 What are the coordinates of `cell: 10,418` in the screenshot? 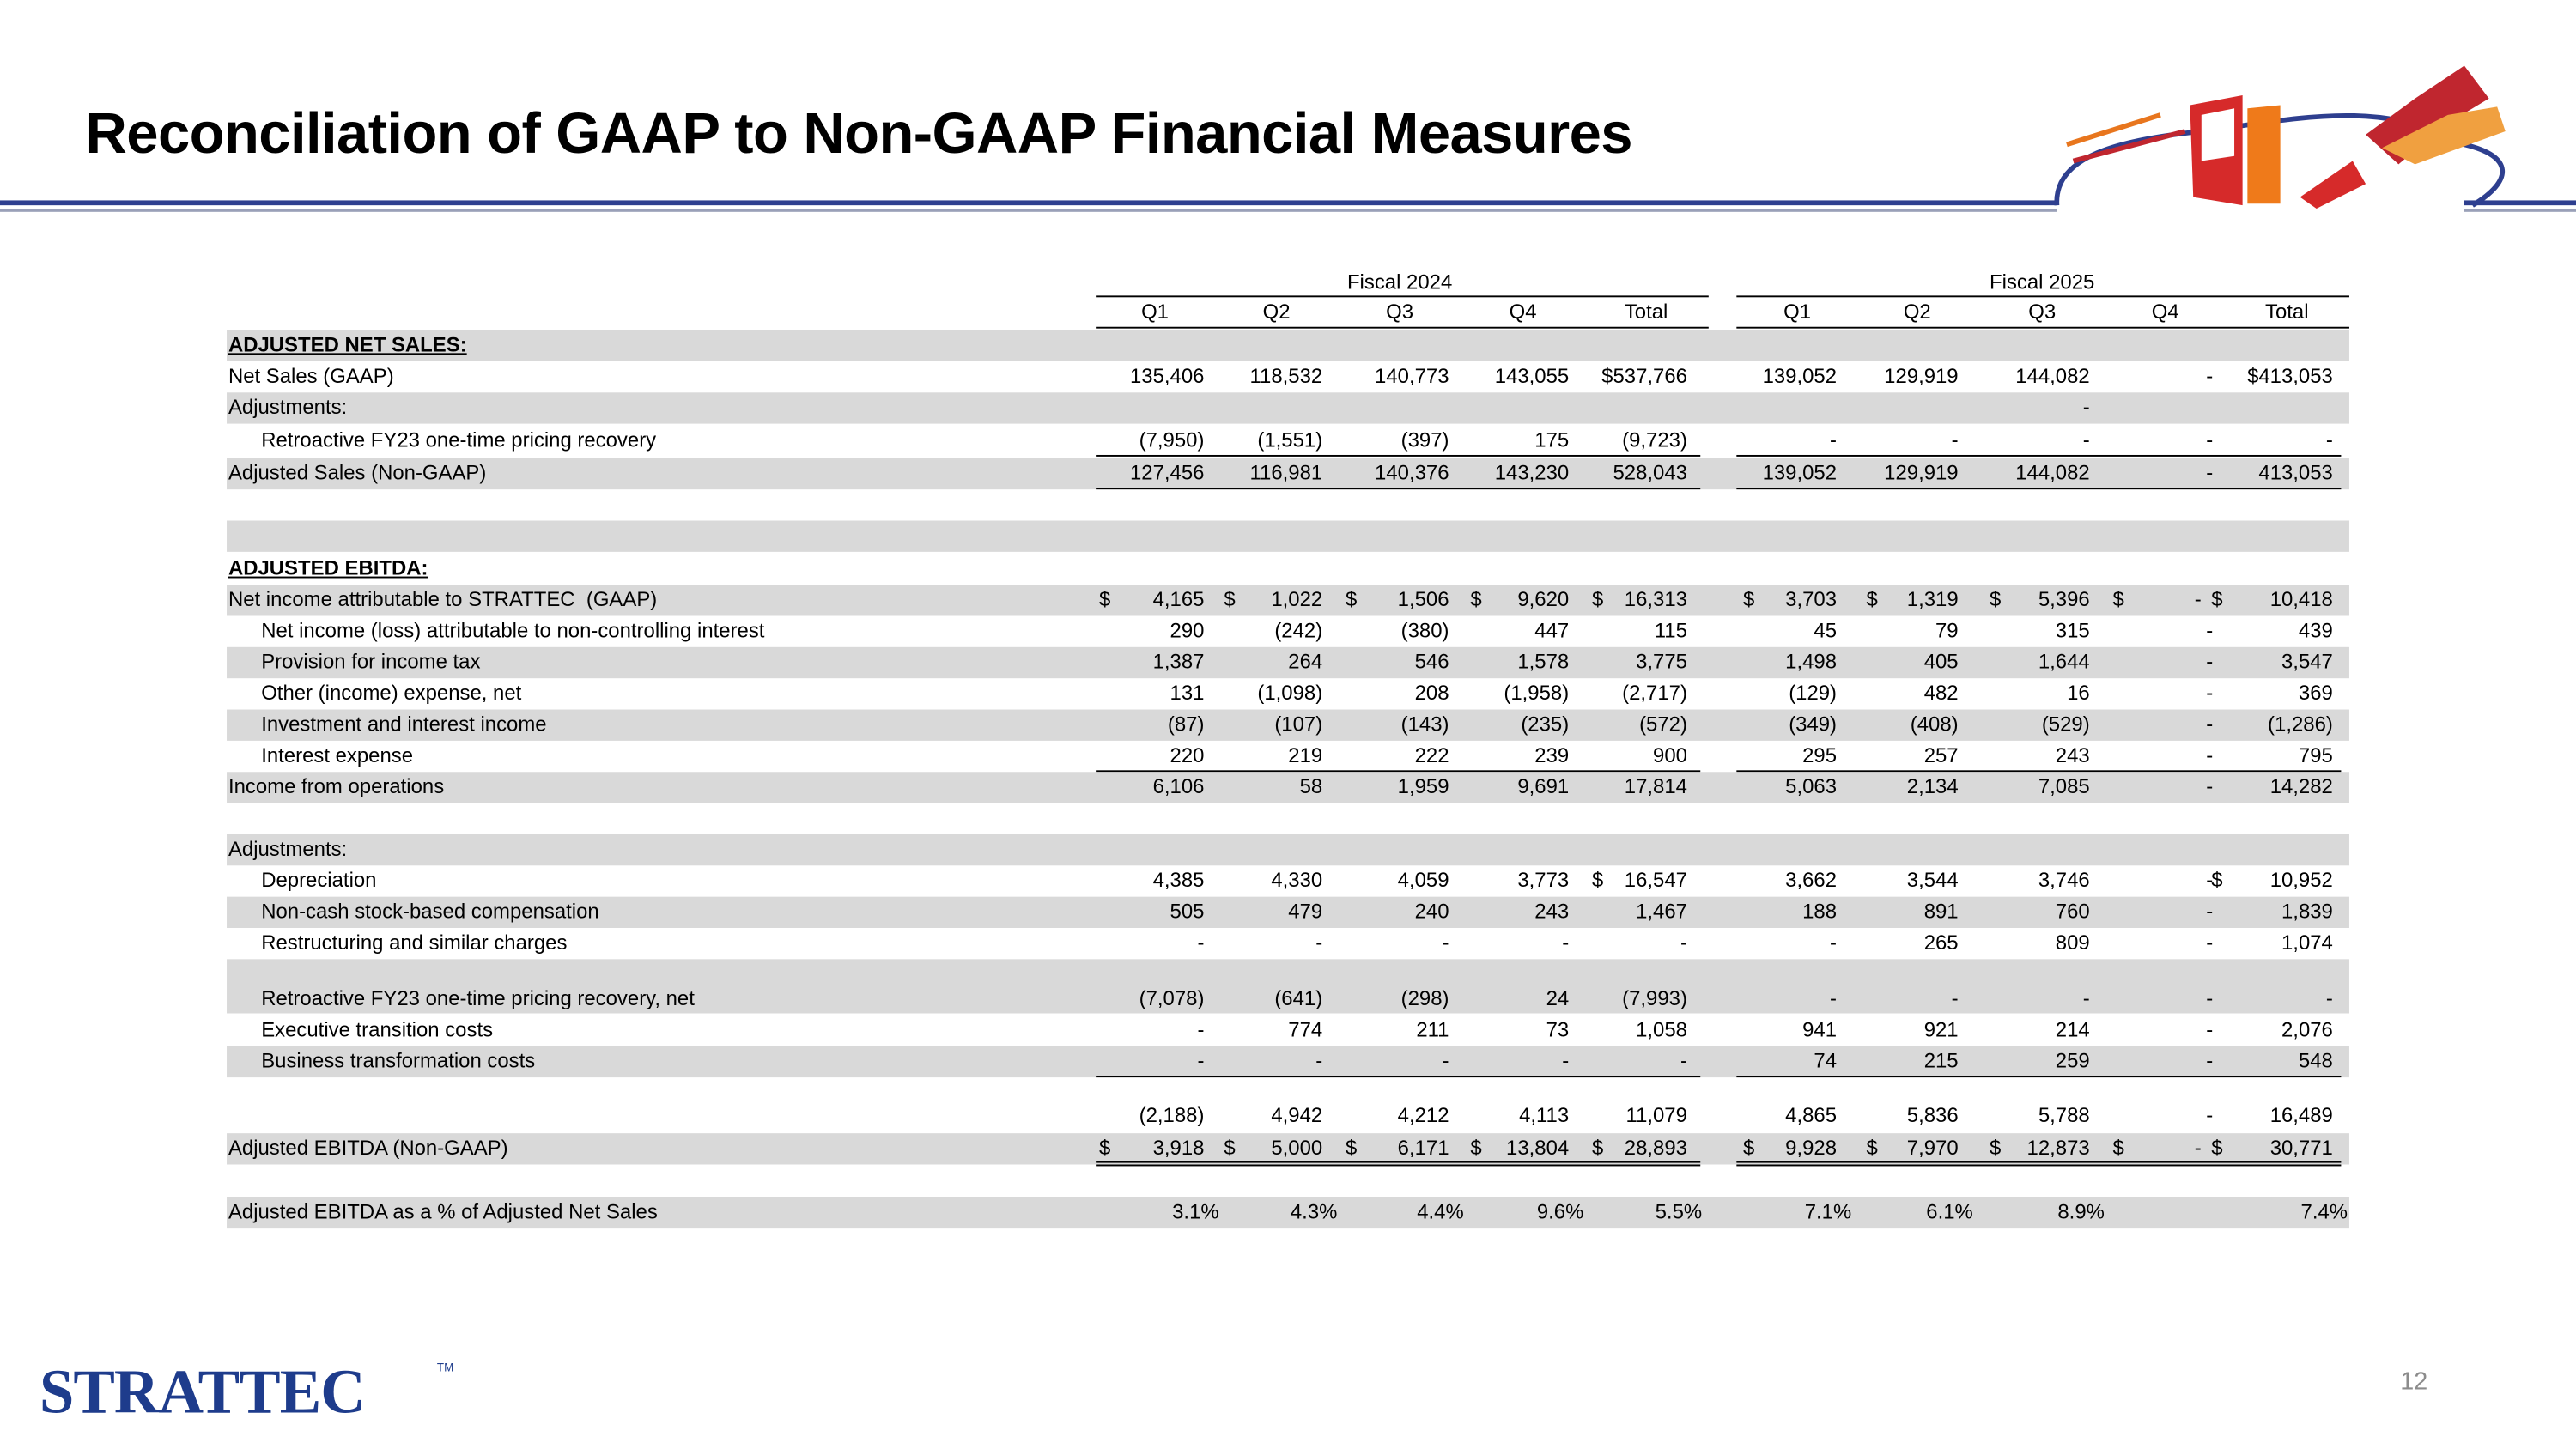 It's located at (2301, 599).